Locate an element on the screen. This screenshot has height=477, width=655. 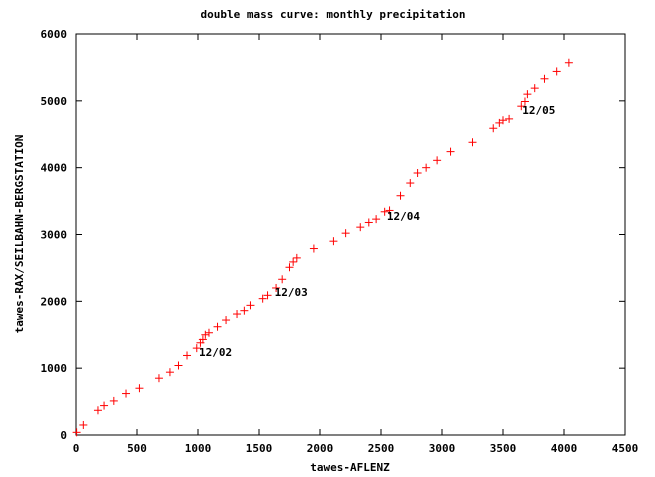
y-axis-label: tawes-RAX/SEILBAHN-BERGSTATION is located at coordinates (19, 234).